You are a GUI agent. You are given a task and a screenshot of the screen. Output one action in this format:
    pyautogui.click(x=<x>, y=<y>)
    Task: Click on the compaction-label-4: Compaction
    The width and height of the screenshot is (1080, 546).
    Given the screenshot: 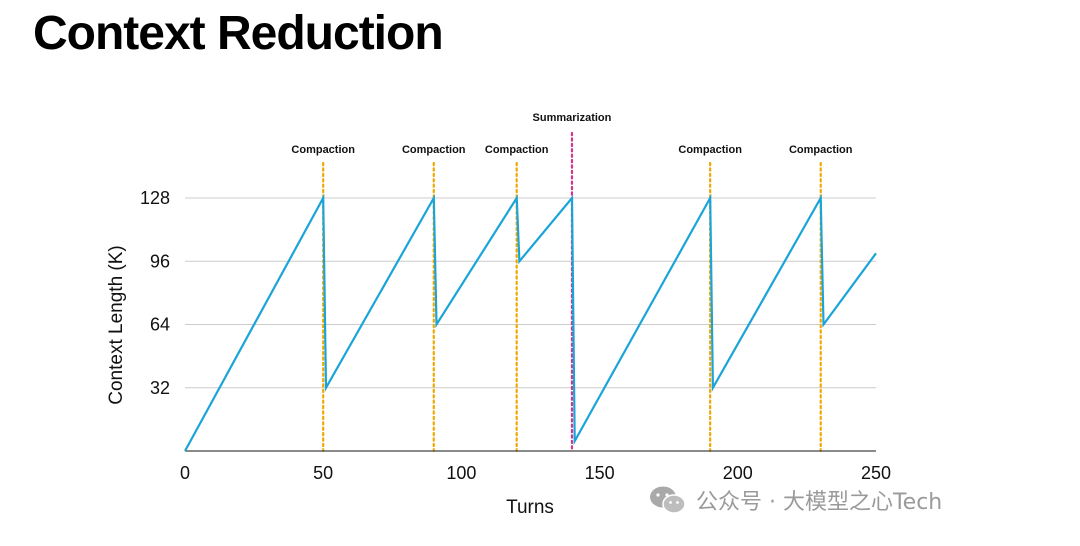 What is the action you would take?
    pyautogui.click(x=710, y=150)
    